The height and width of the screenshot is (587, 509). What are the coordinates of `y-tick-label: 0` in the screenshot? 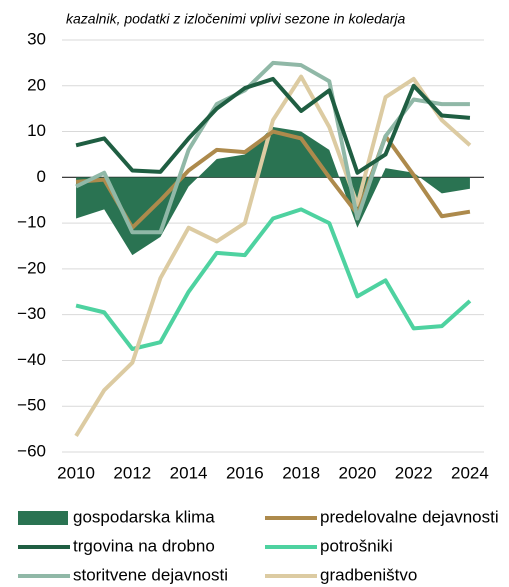 It's located at (41, 176).